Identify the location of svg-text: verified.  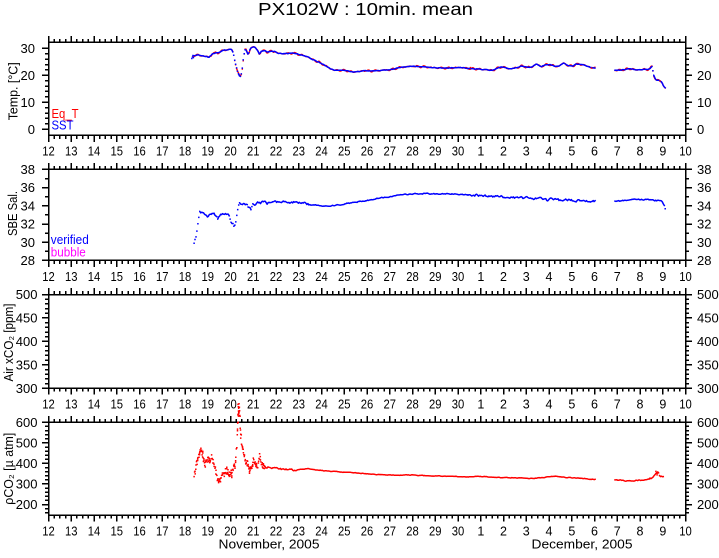
(70, 239).